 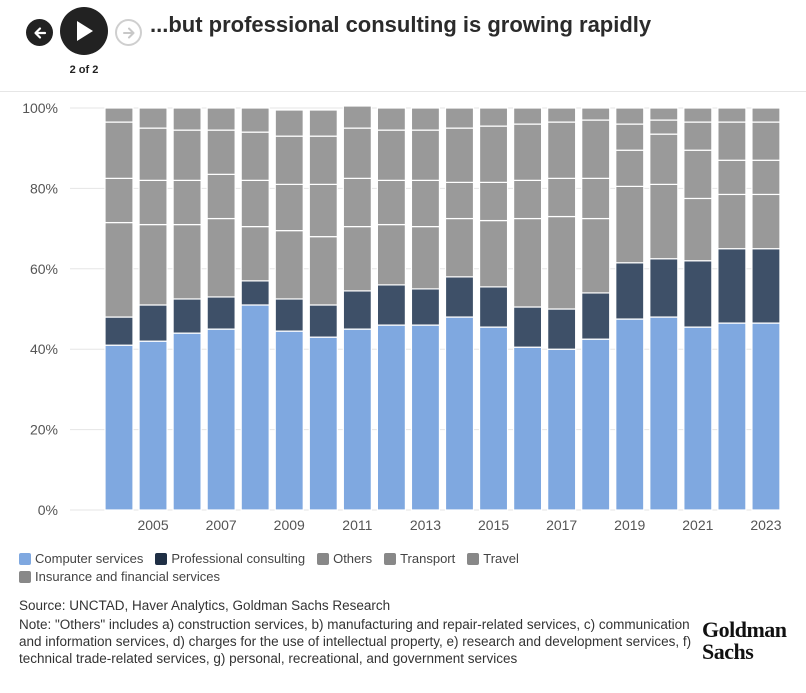 I want to click on legend-item: Professional consulting, so click(x=230, y=559).